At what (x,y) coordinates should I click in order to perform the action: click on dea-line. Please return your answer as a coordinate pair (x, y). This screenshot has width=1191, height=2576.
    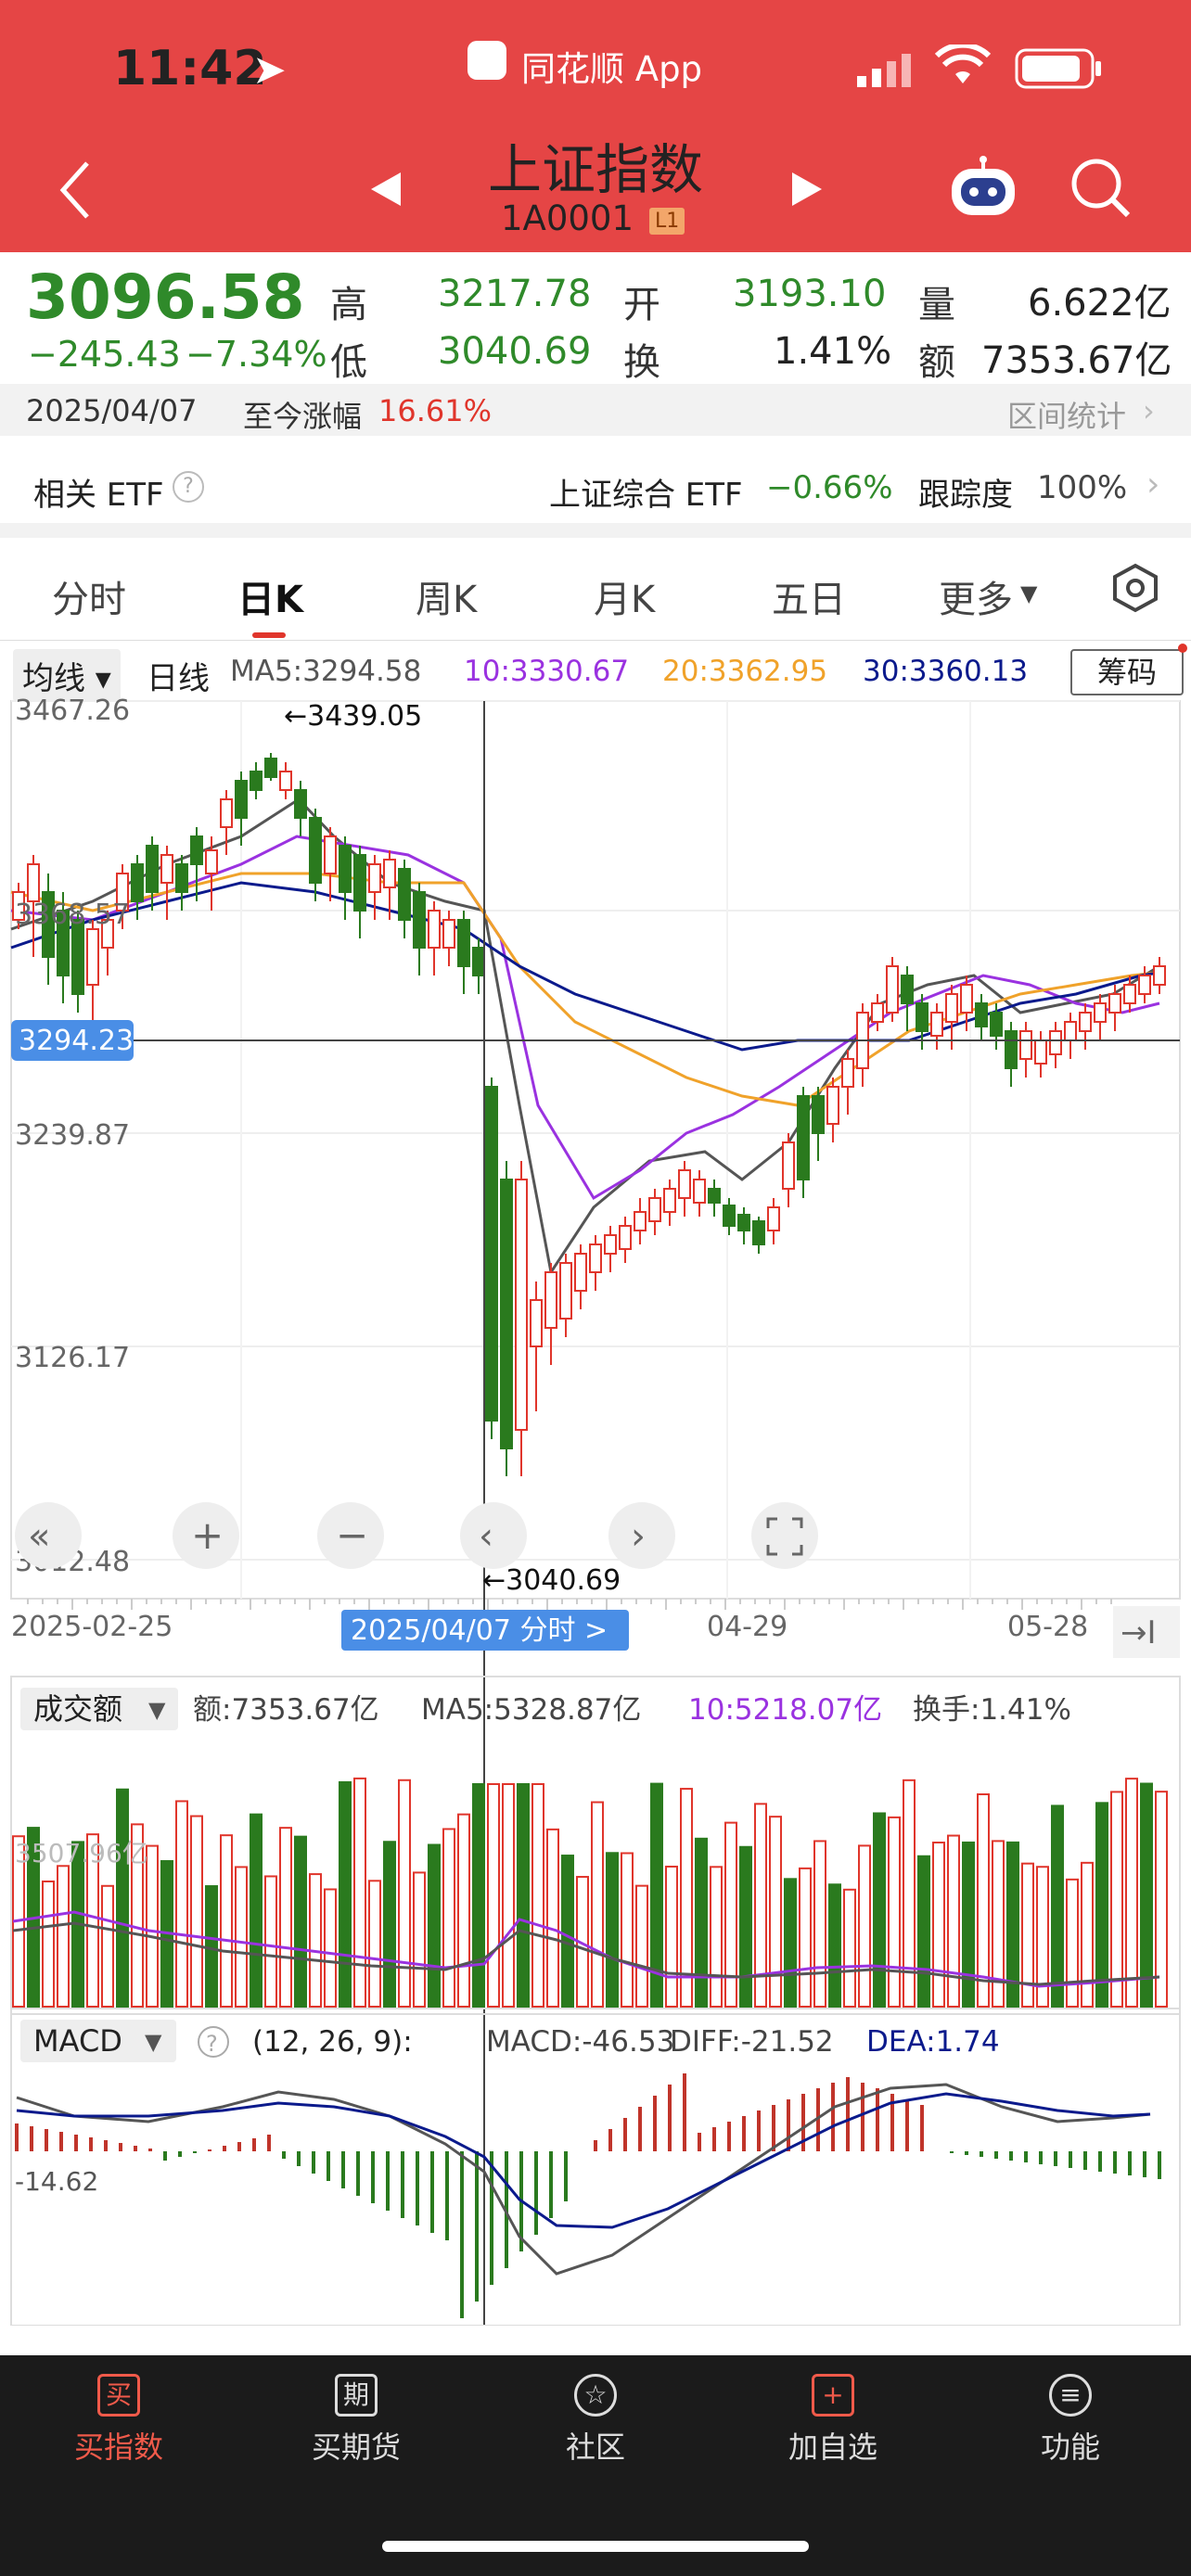
    Looking at the image, I should click on (584, 2160).